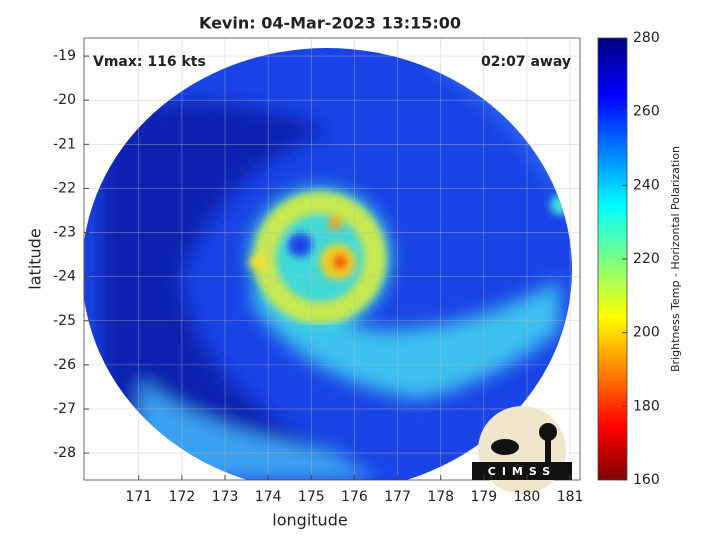  I want to click on y-tick-label: -24, so click(64, 277).